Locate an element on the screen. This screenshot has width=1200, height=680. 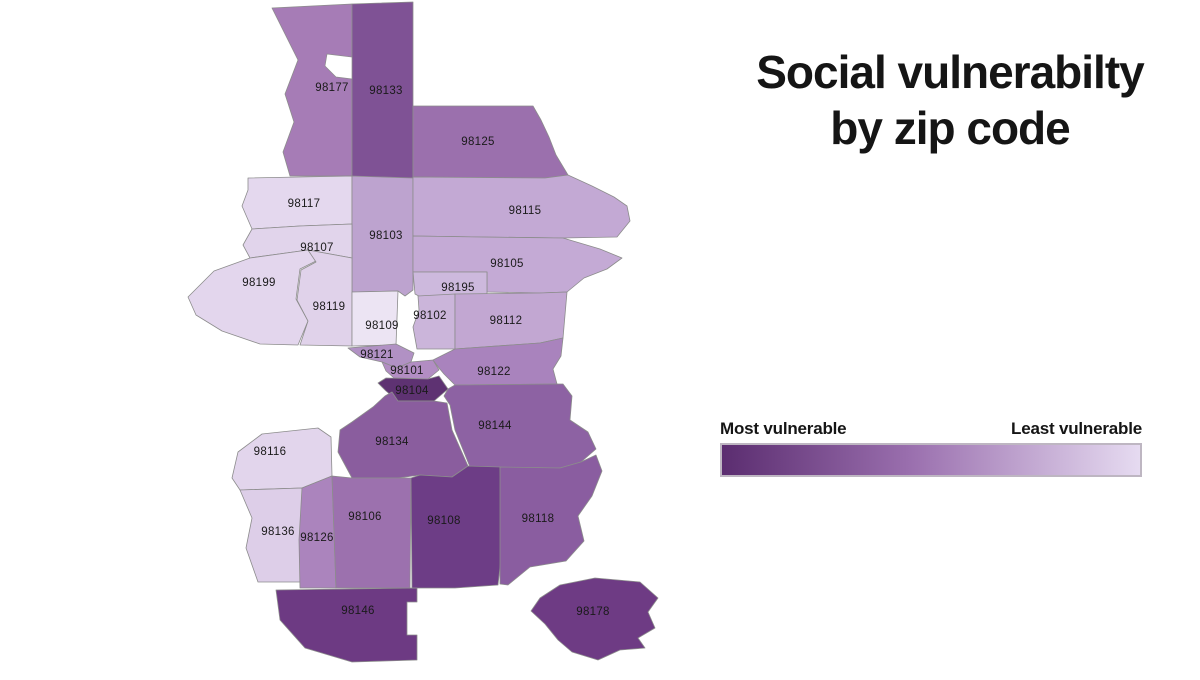
zip-label-98109: 98109 is located at coordinates (381, 326).